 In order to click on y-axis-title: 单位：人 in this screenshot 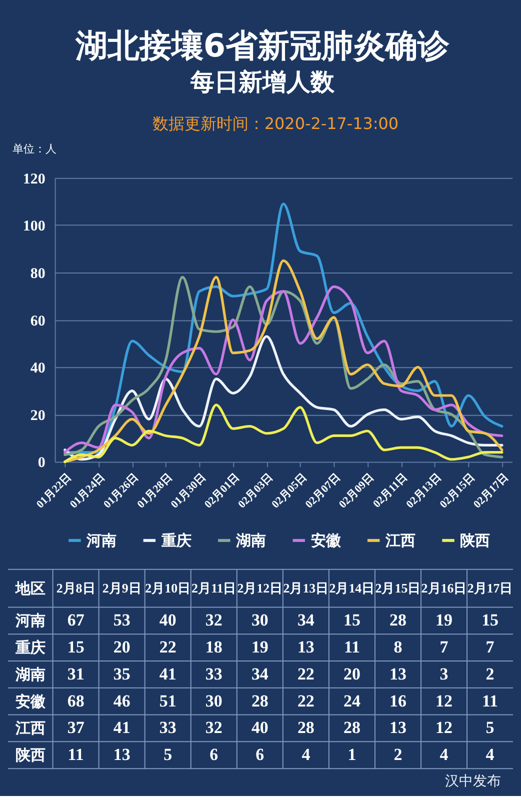, I will do `click(34, 149)`.